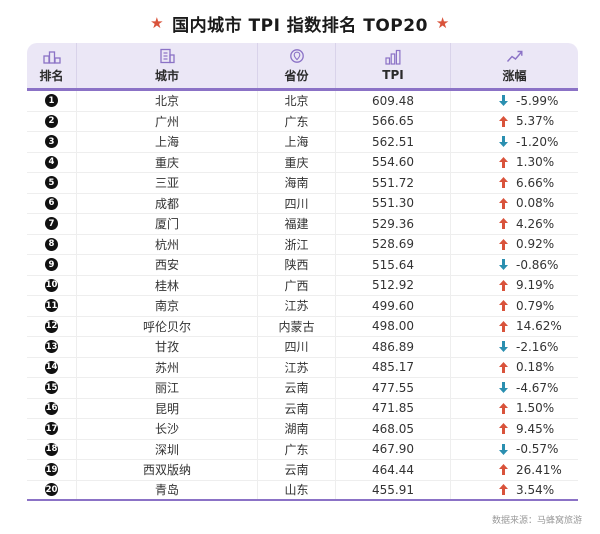 The width and height of the screenshot is (600, 534). What do you see at coordinates (535, 223) in the screenshot?
I see `change-value: 4.26%` at bounding box center [535, 223].